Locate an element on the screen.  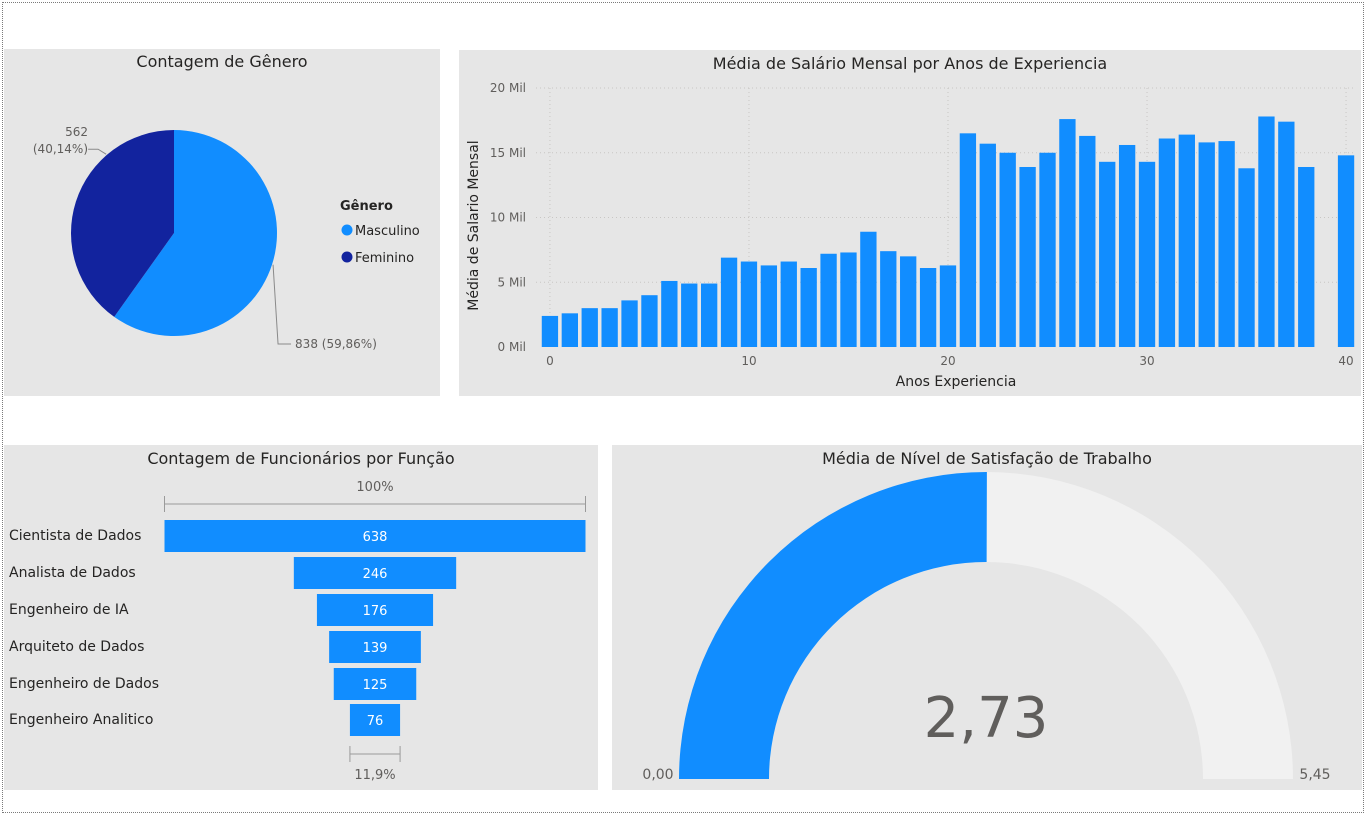
funnel-value-label: 638 is located at coordinates (375, 537).